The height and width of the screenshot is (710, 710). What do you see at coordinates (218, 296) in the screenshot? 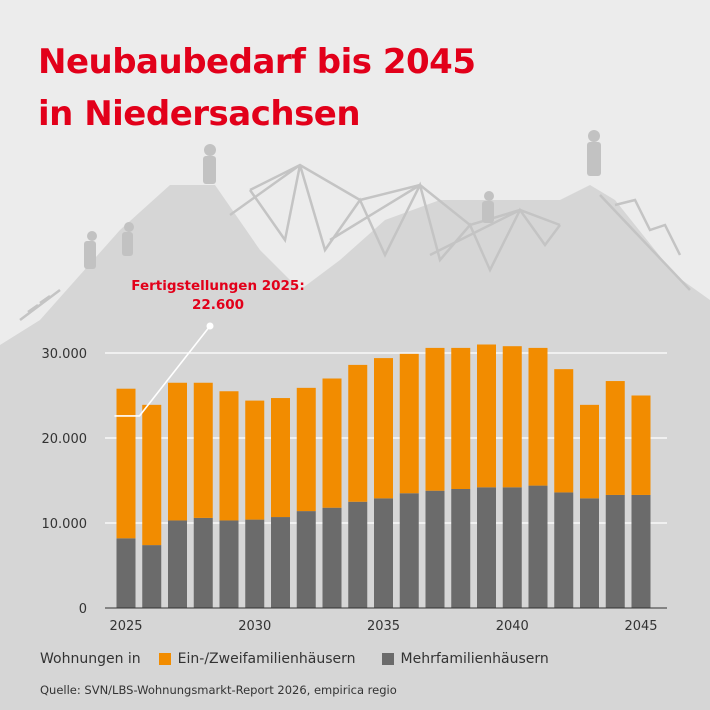
I see `annotation-label: Fertigstellungen 2025: 22.600` at bounding box center [218, 296].